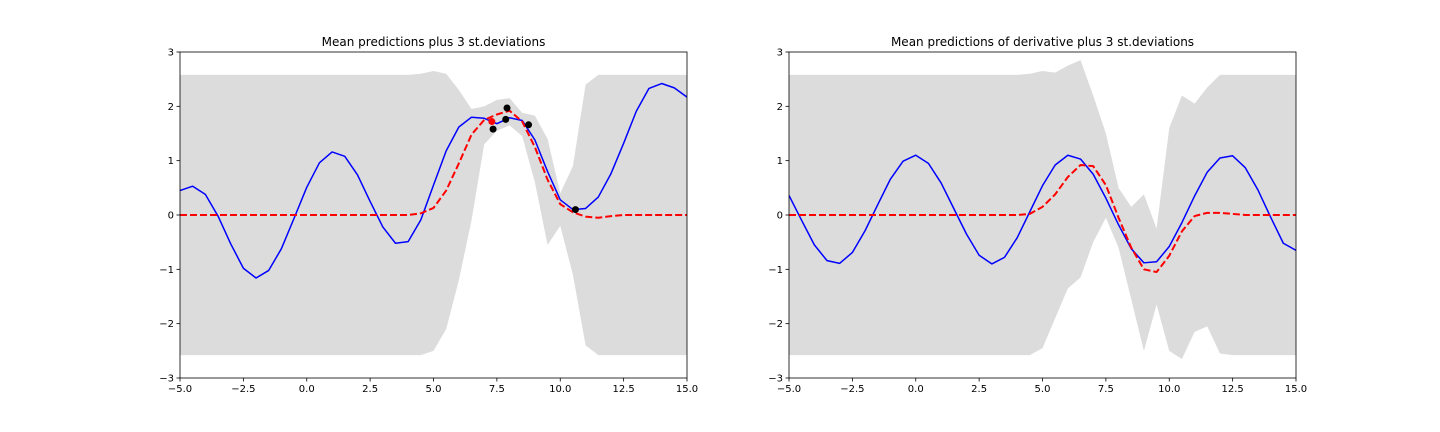 The image size is (1440, 432). I want to click on mean-derivative-line, so click(1042, 219).